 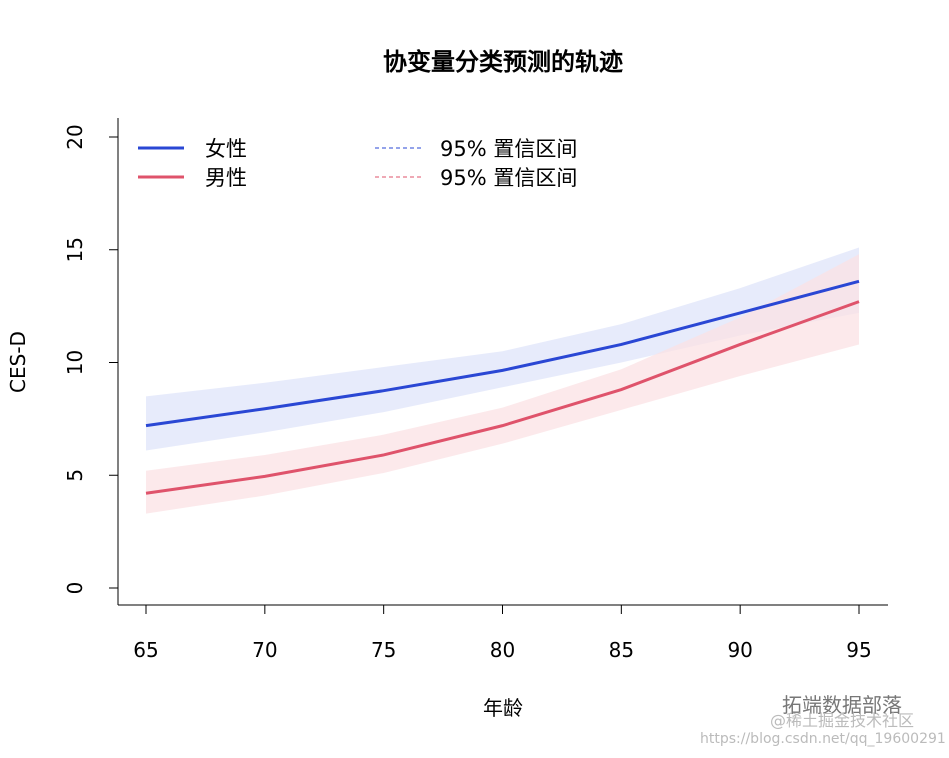 What do you see at coordinates (502, 650) in the screenshot?
I see `x-tick-label: 80` at bounding box center [502, 650].